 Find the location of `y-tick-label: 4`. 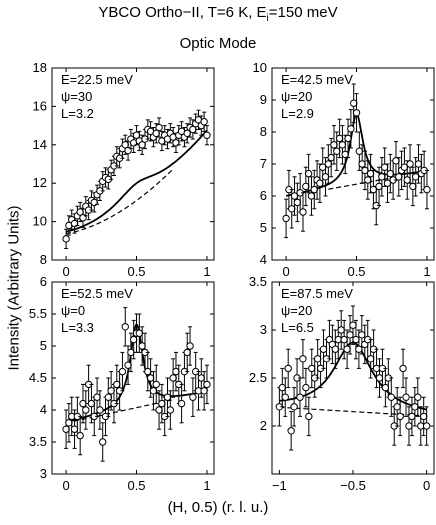

y-tick-label: 4 is located at coordinates (263, 259).